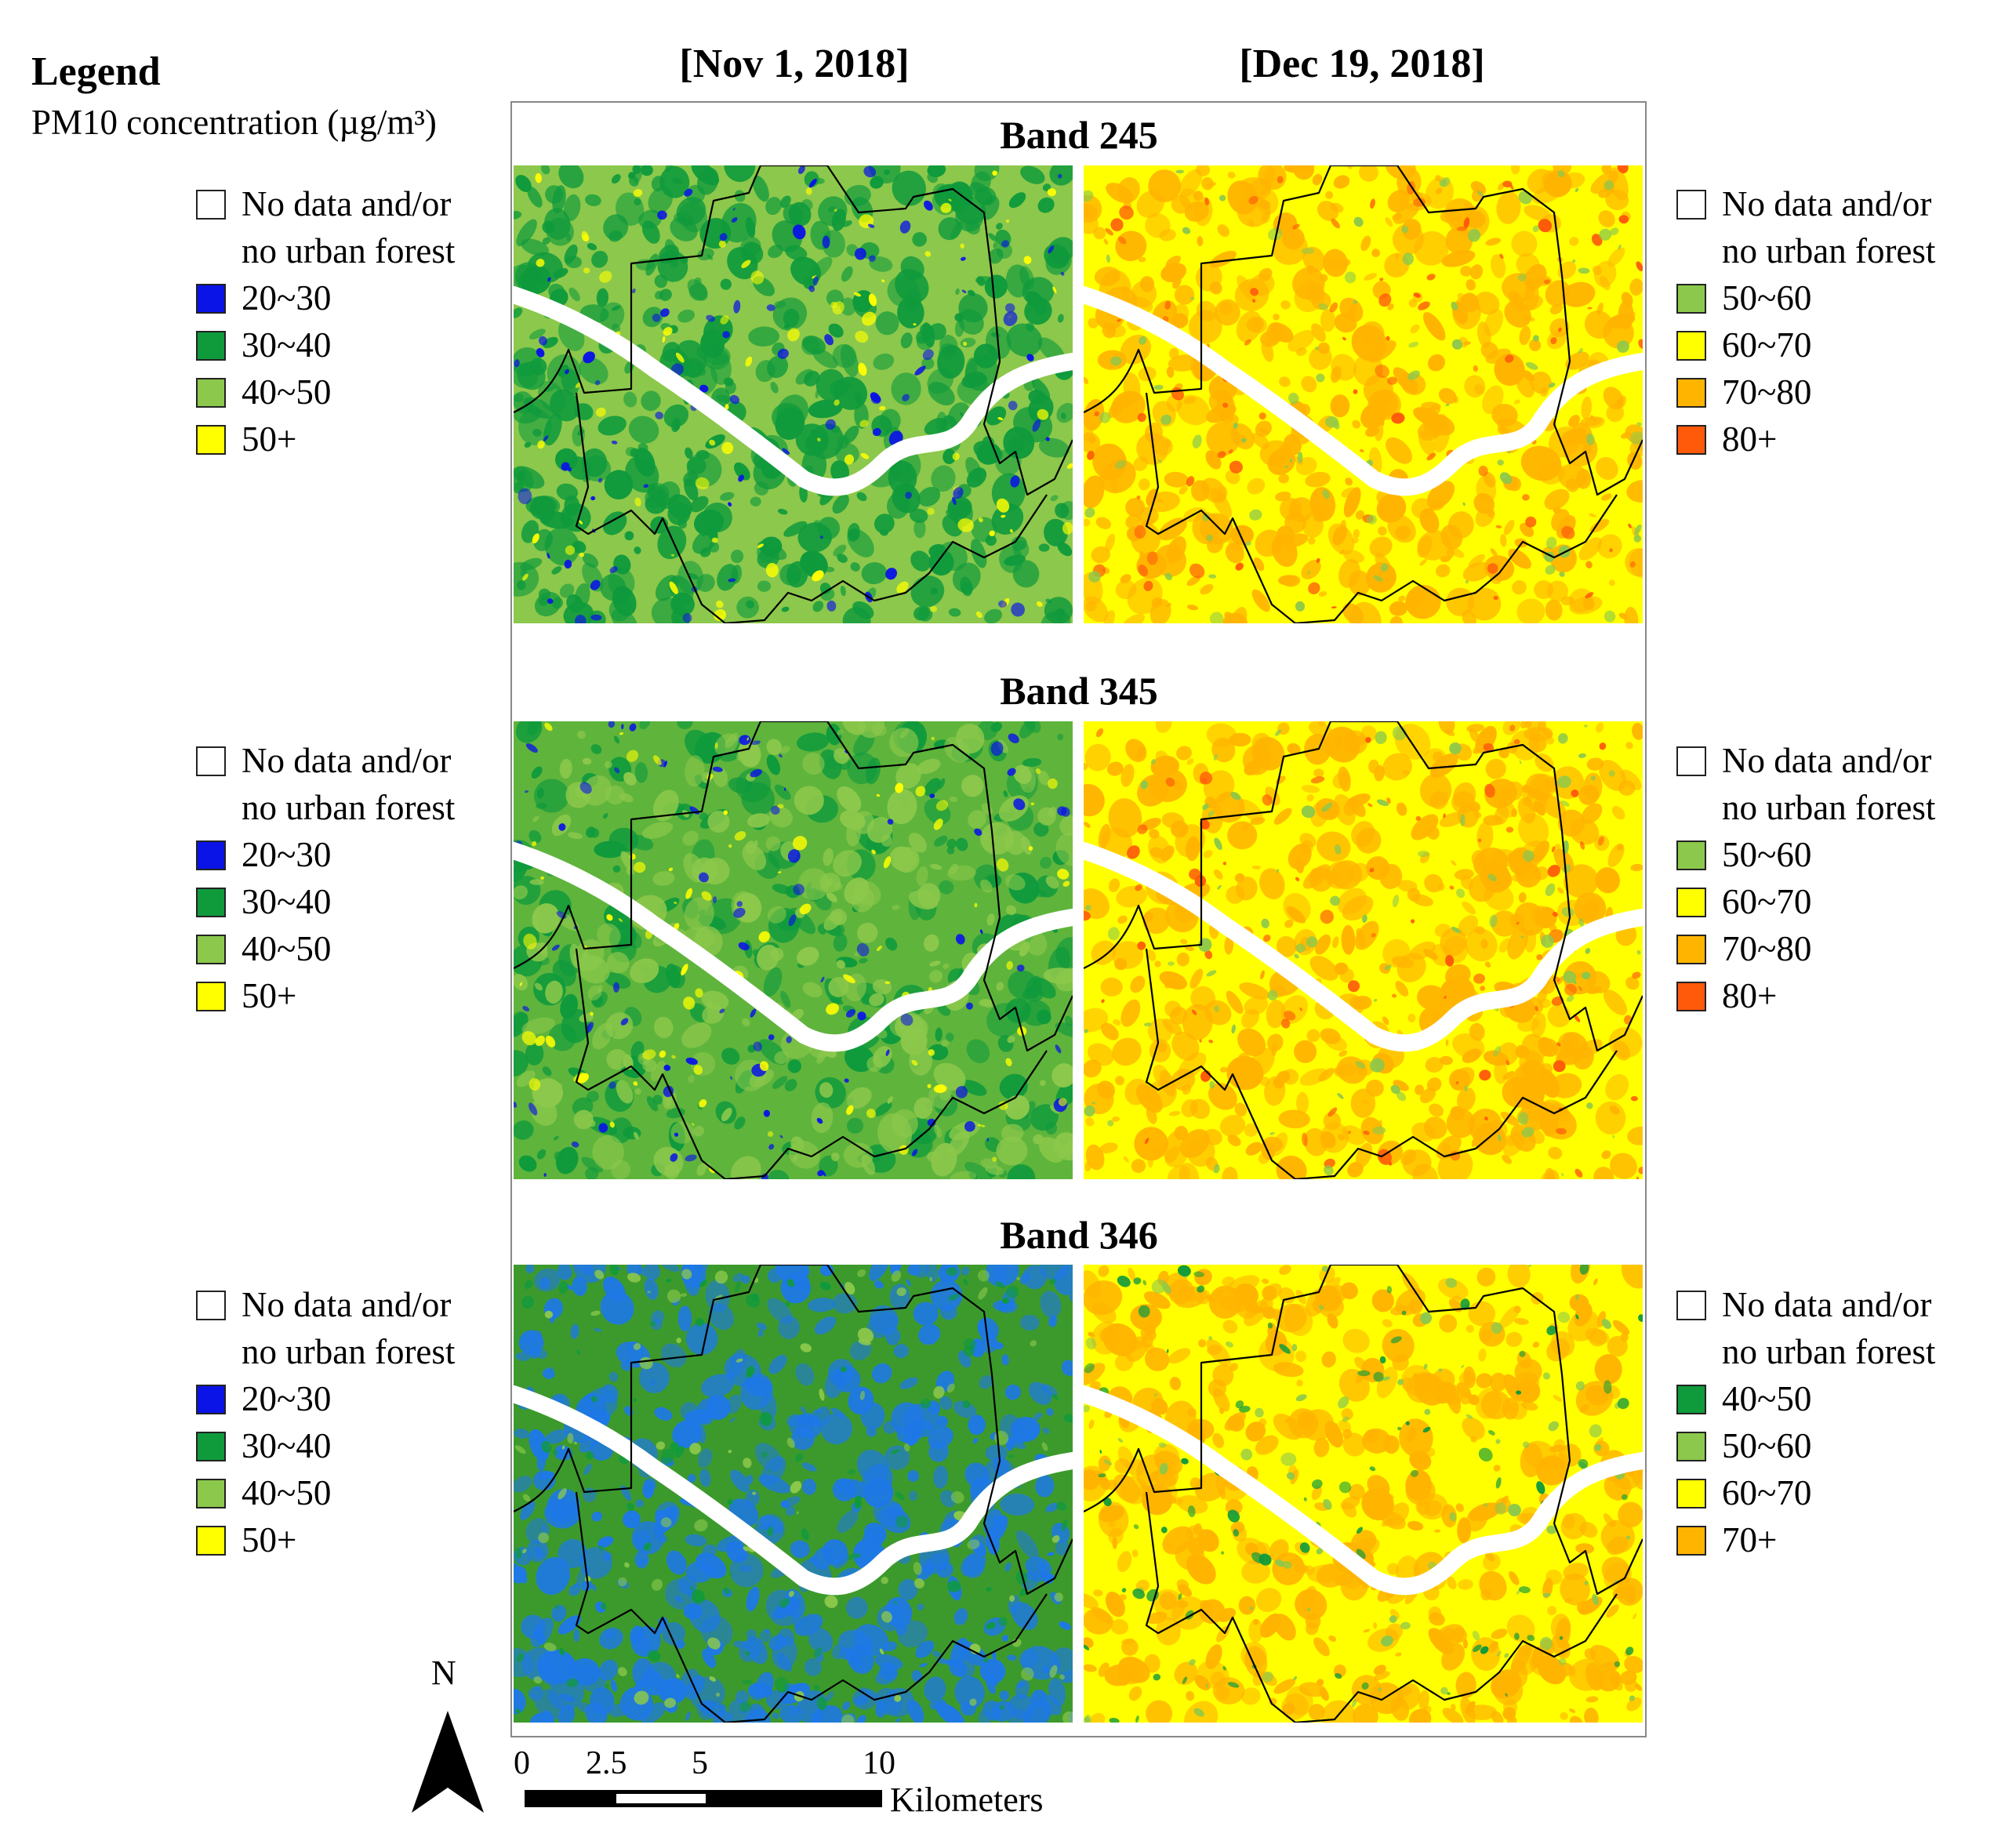 Image resolution: width=1994 pixels, height=1848 pixels. I want to click on legend-item: 50+, so click(360, 995).